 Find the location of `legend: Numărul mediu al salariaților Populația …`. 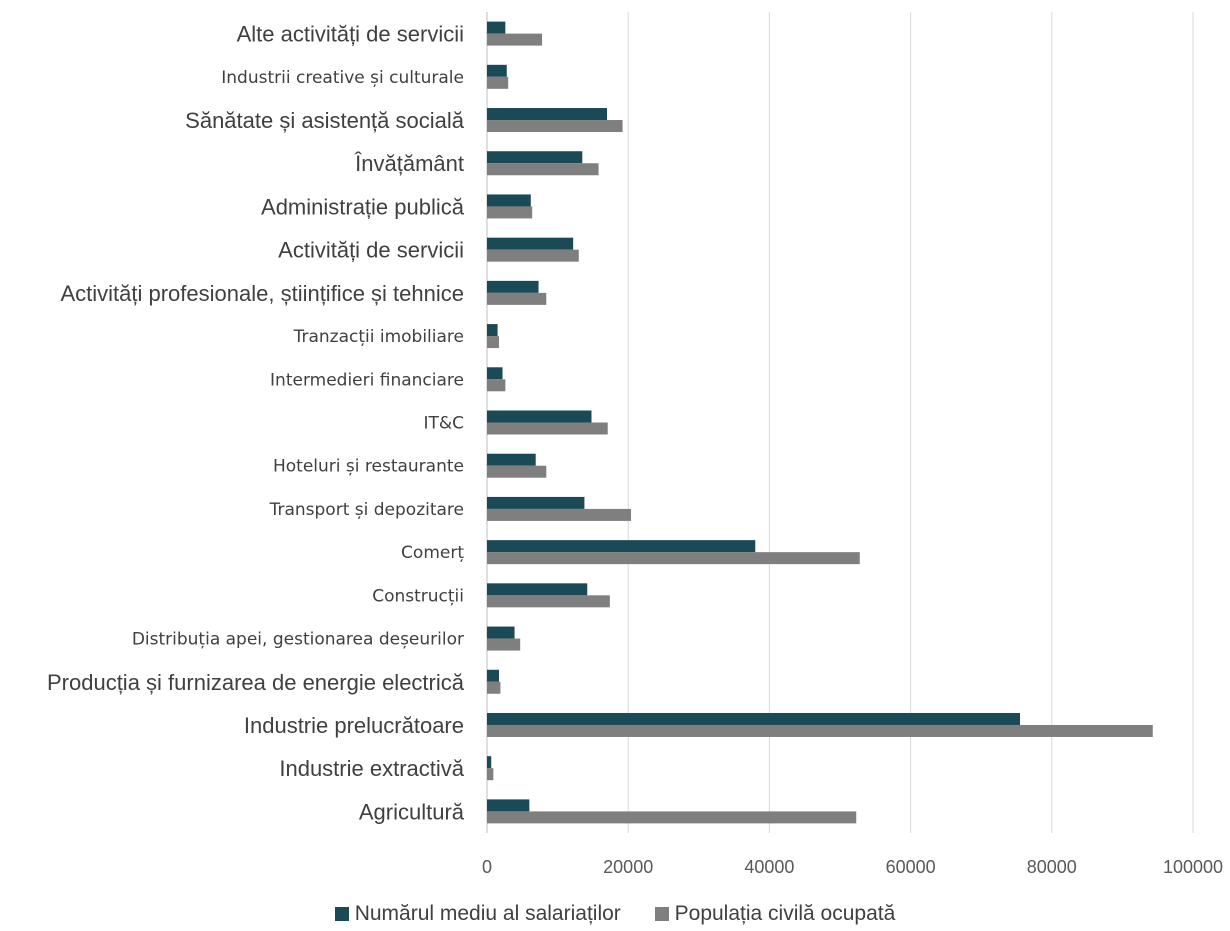

legend: Numărul mediu al salariaților Populația … is located at coordinates (615, 914).